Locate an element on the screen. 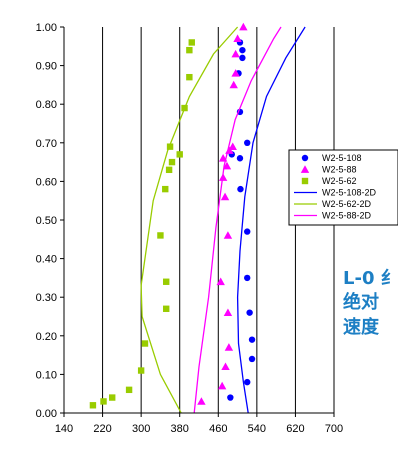 Image resolution: width=398 pixels, height=451 pixels. y-tick-label: 0.70 is located at coordinates (46, 144).